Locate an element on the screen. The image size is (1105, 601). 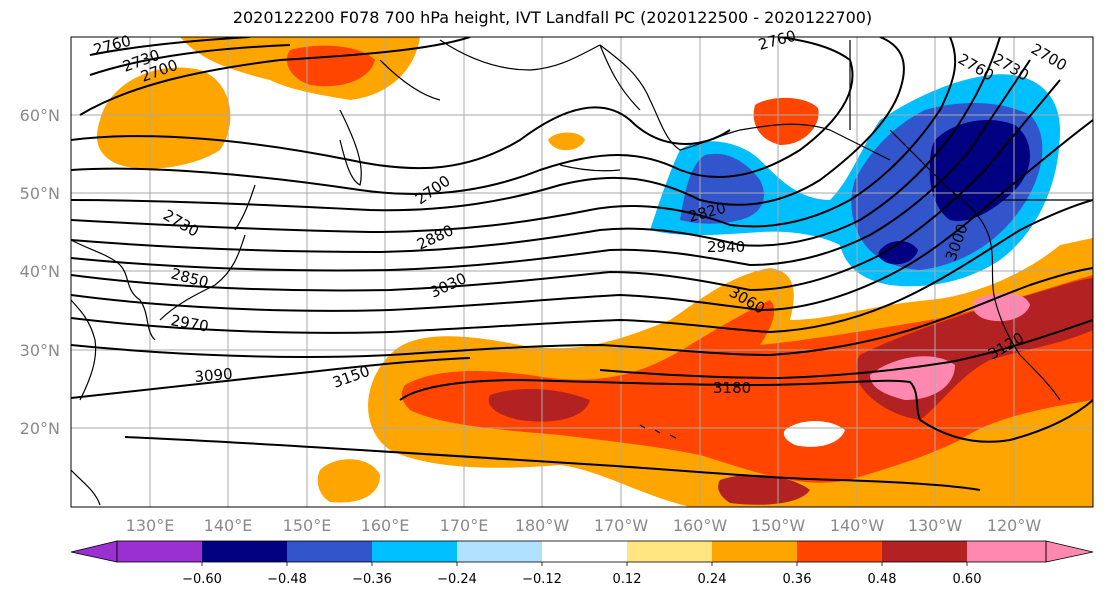
lon-label: 180°W is located at coordinates (542, 525).